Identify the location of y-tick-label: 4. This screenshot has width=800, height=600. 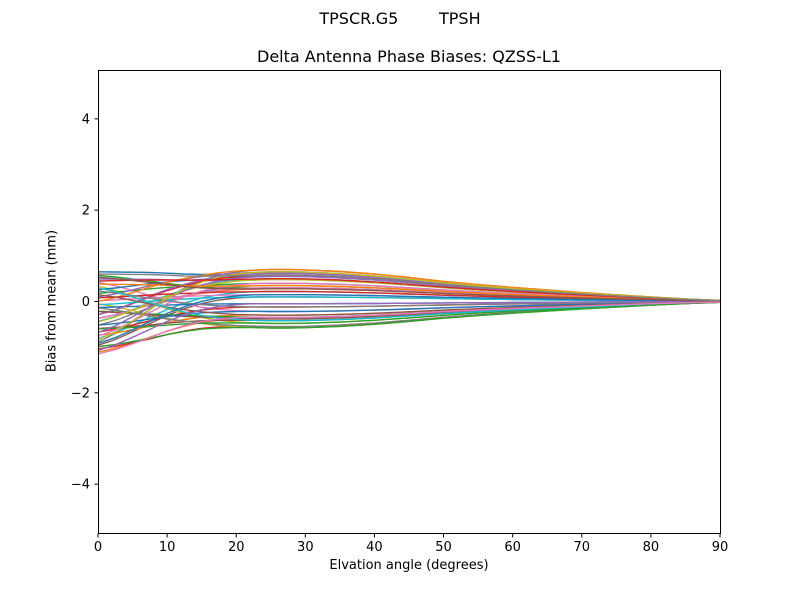
(86, 119).